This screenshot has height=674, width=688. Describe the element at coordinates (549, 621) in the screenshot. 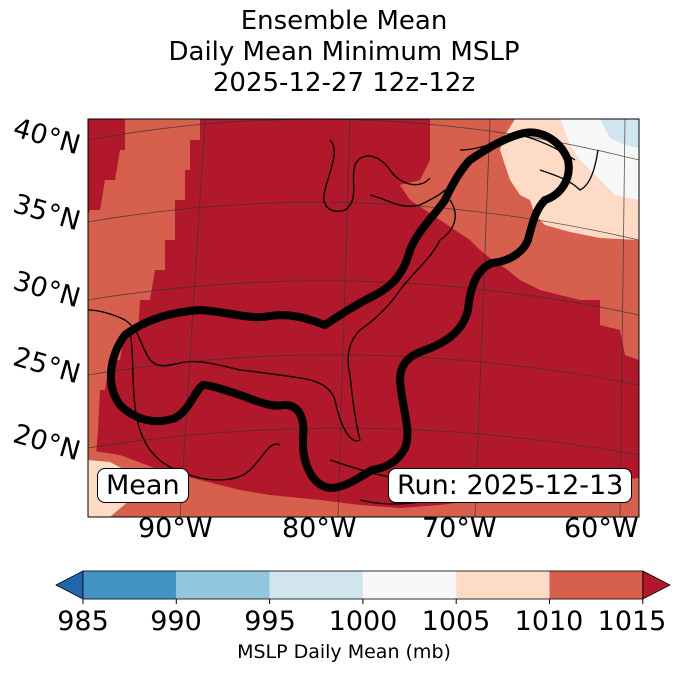

I see `colorbar-tick-1010: 1010` at that location.